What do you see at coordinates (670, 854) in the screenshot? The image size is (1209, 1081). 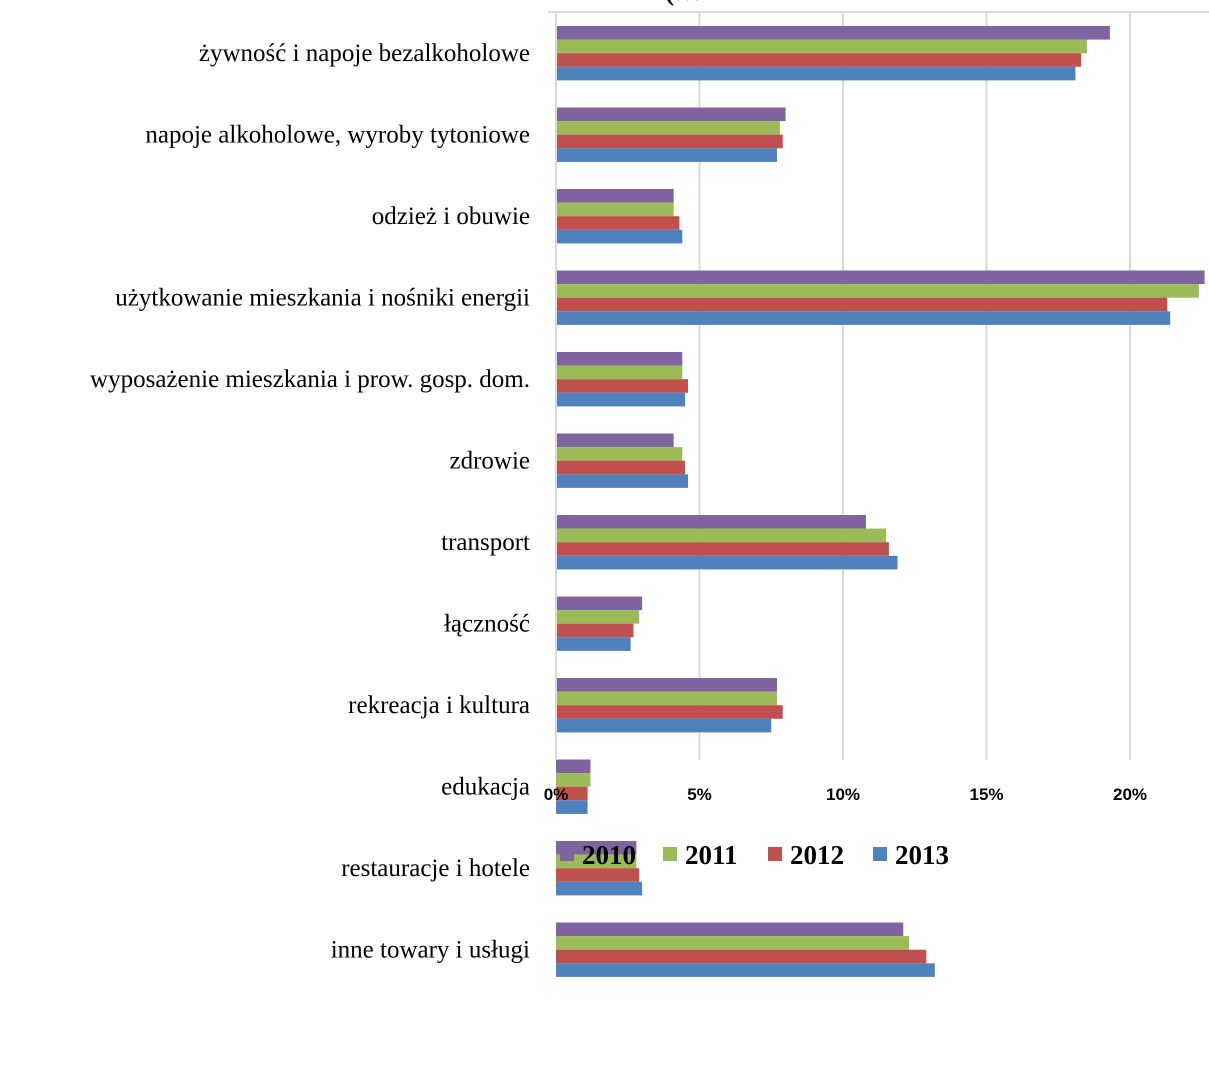 I see `legend-swatch-2011` at bounding box center [670, 854].